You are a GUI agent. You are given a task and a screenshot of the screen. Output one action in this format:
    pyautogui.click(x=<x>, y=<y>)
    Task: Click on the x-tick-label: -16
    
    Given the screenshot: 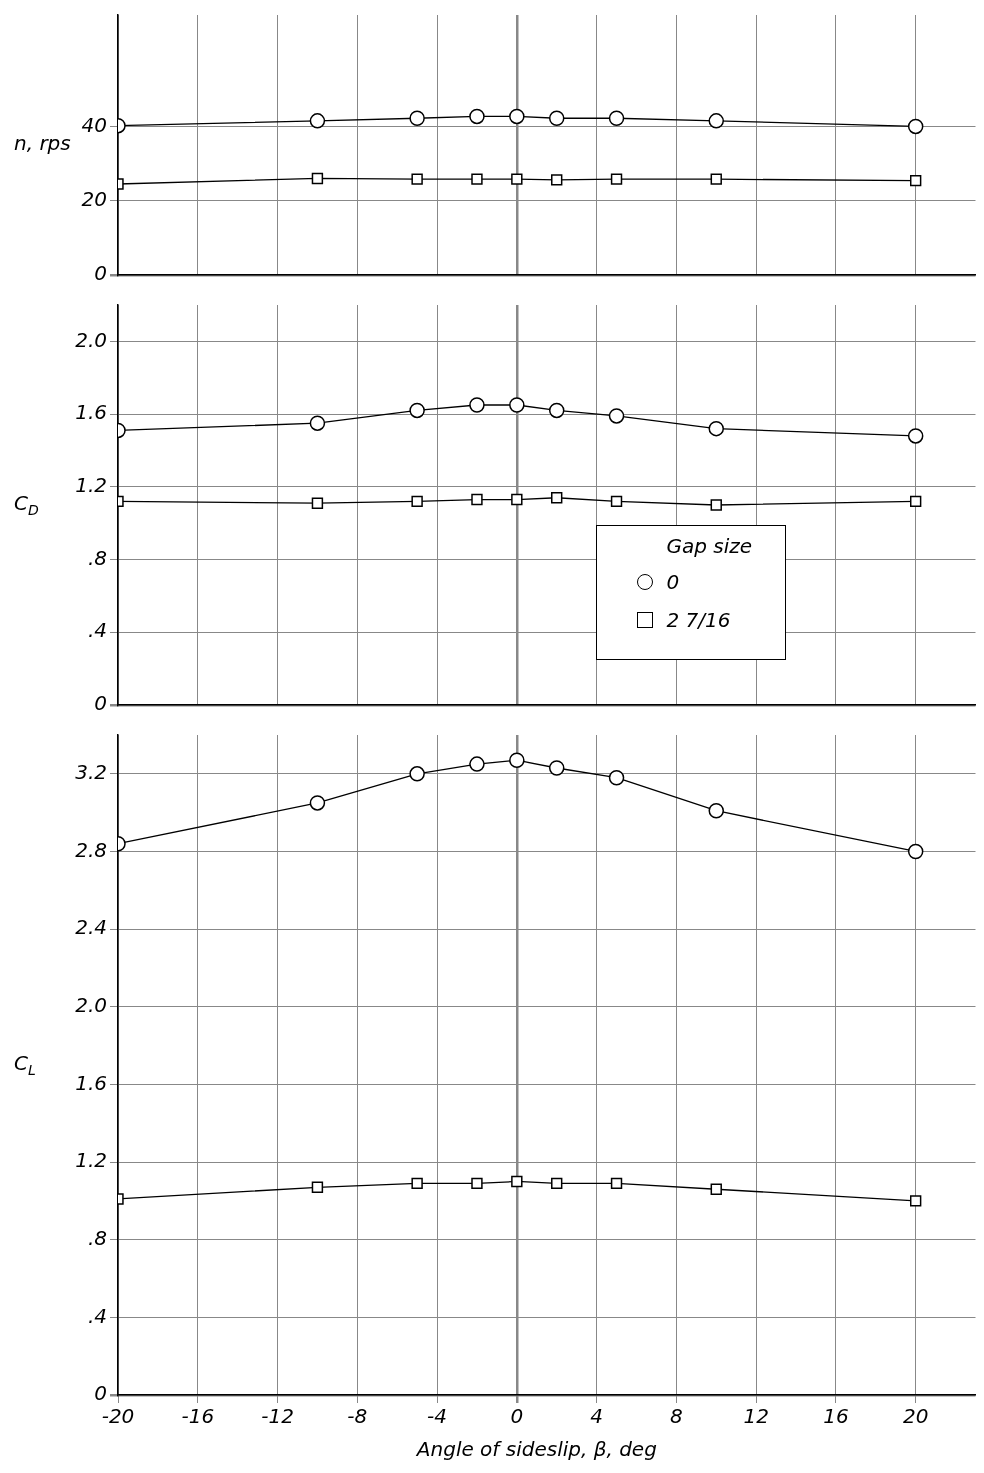 What is the action you would take?
    pyautogui.click(x=198, y=1416)
    